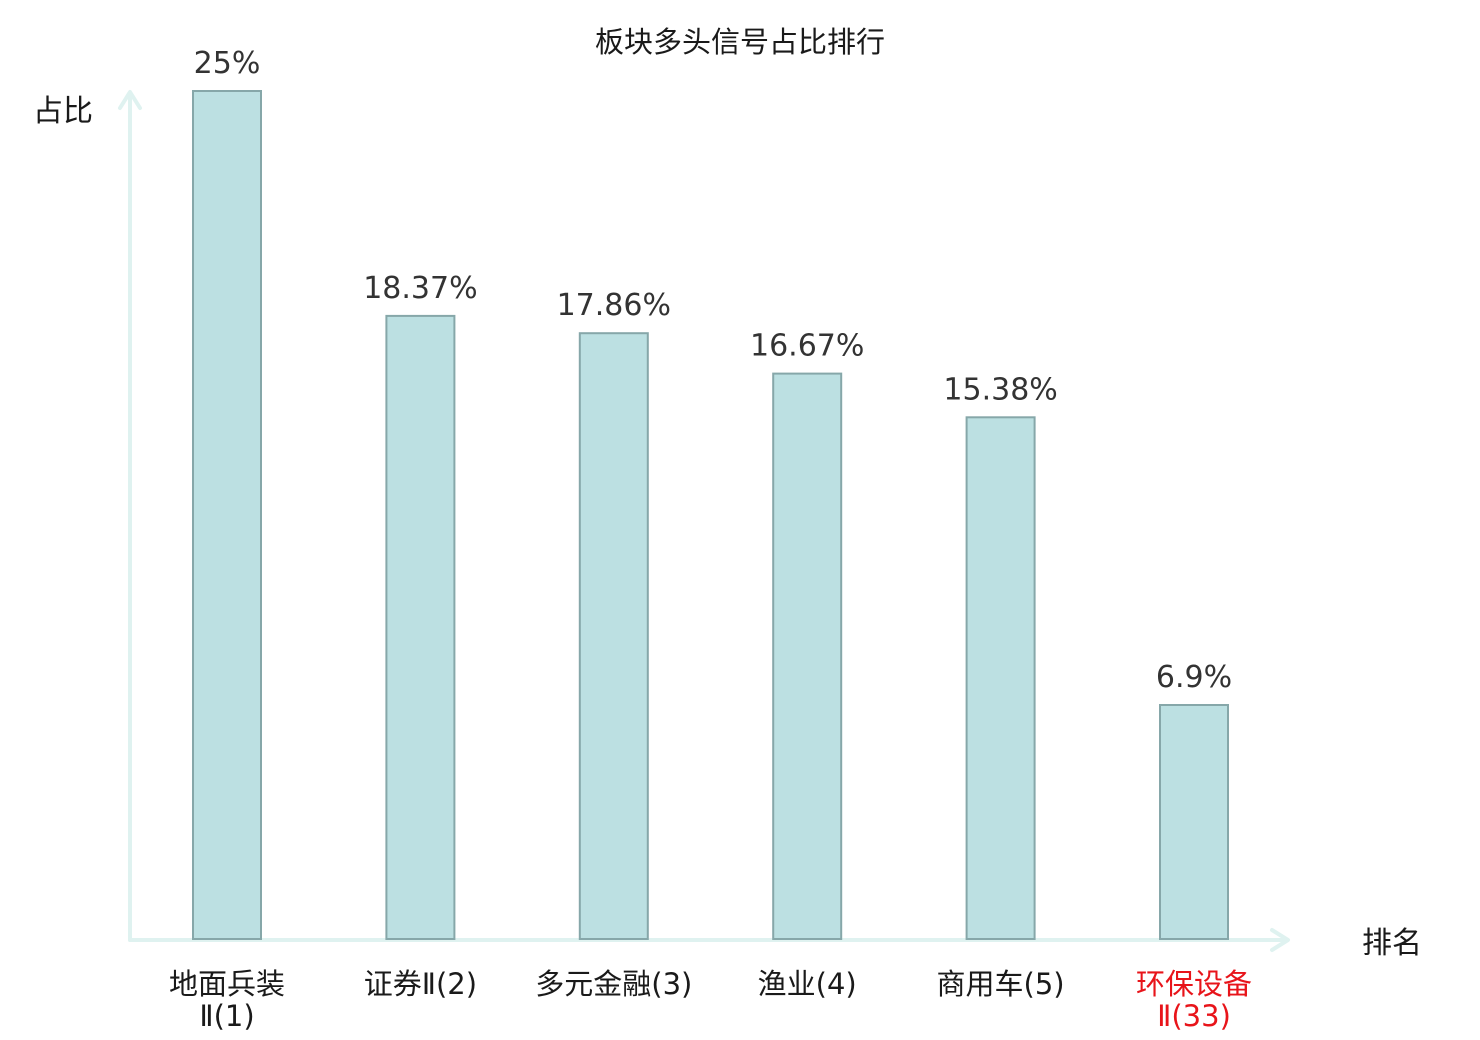 Image resolution: width=1480 pixels, height=1040 pixels. Describe the element at coordinates (807, 346) in the screenshot. I see `value-label-4: 16.67%` at that location.